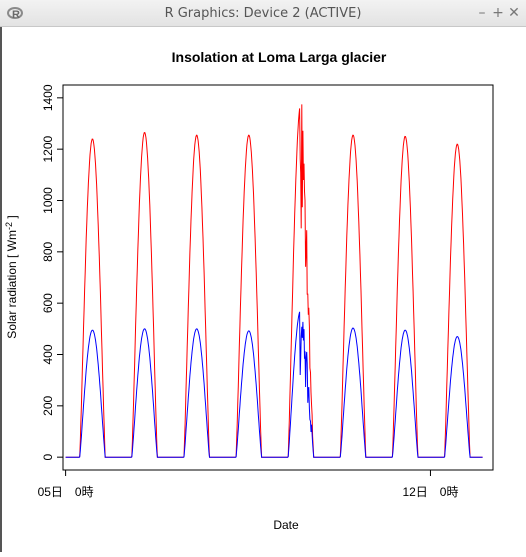 This screenshot has width=526, height=557. Describe the element at coordinates (279, 57) in the screenshot. I see `chart-title: Insolation at Loma Larga glacier` at that location.